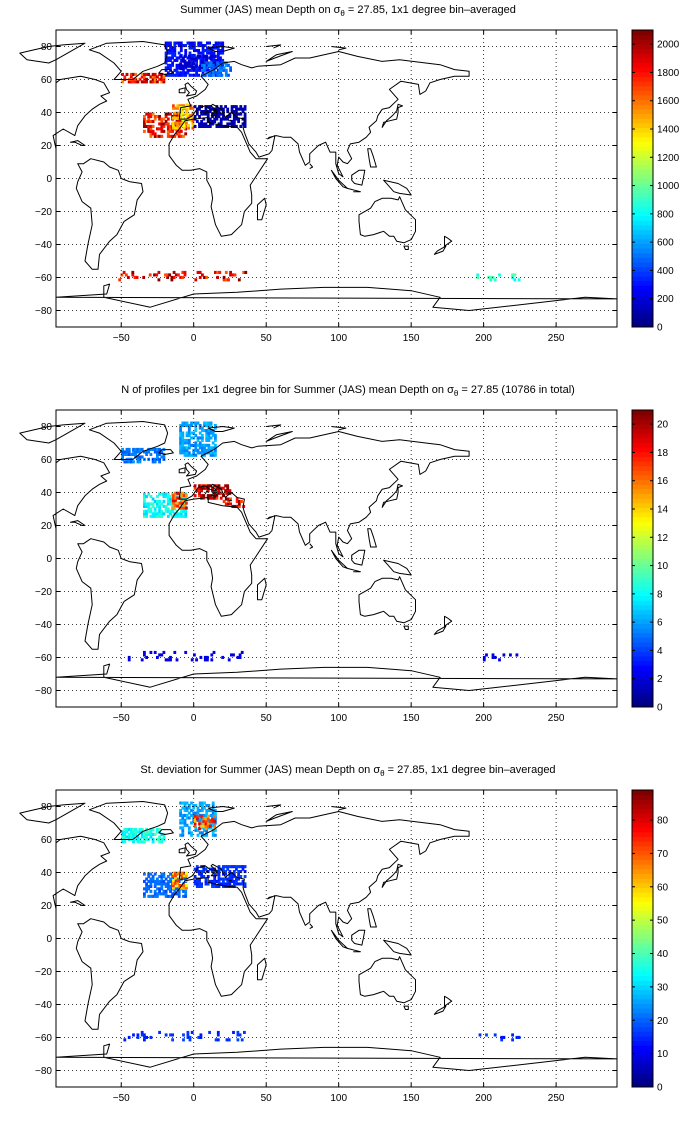  What do you see at coordinates (663, 954) in the screenshot?
I see `colorbar-tick-label: 40` at bounding box center [663, 954].